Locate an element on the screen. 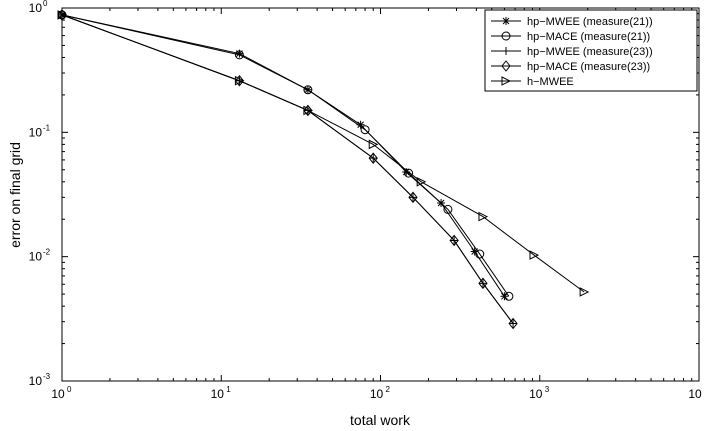 This screenshot has width=715, height=431. y-axis-title: error on final grid is located at coordinates (15, 195).